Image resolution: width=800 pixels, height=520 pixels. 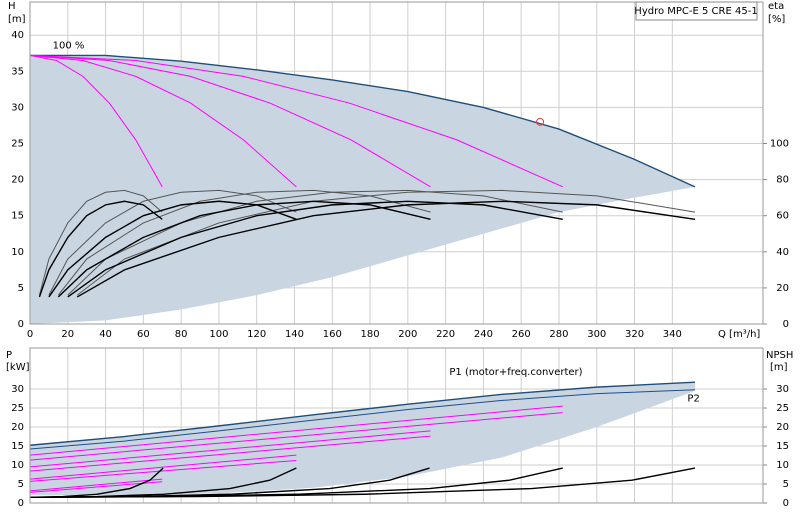 What do you see at coordinates (782, 252) in the screenshot?
I see `y2-tick-label: 40` at bounding box center [782, 252].